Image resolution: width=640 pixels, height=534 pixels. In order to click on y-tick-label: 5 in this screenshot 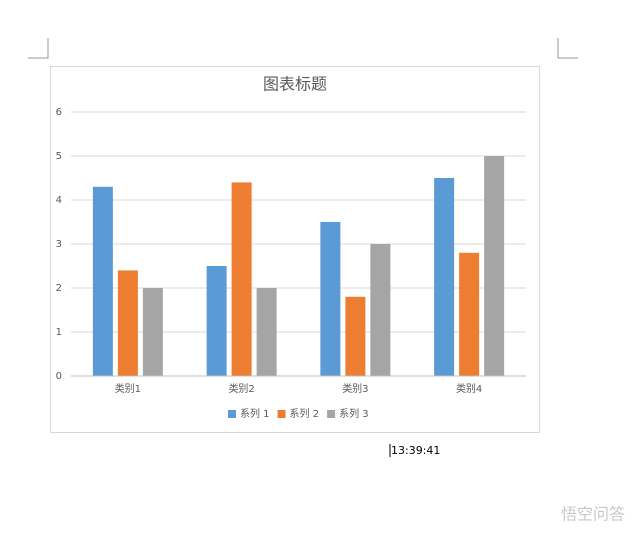, I will do `click(59, 156)`.